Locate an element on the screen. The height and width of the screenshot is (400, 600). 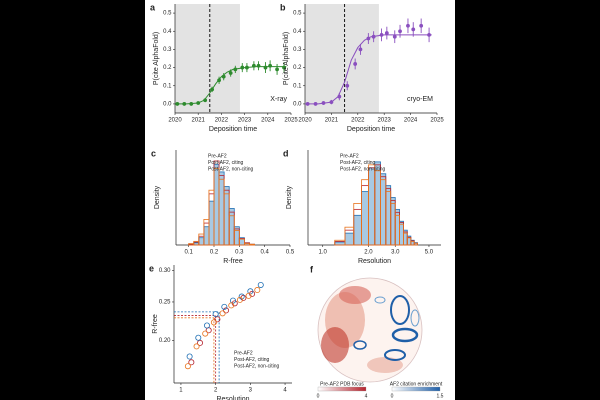
colorbar-label: Pre-AF2 PDB focus is located at coordinates (342, 384).